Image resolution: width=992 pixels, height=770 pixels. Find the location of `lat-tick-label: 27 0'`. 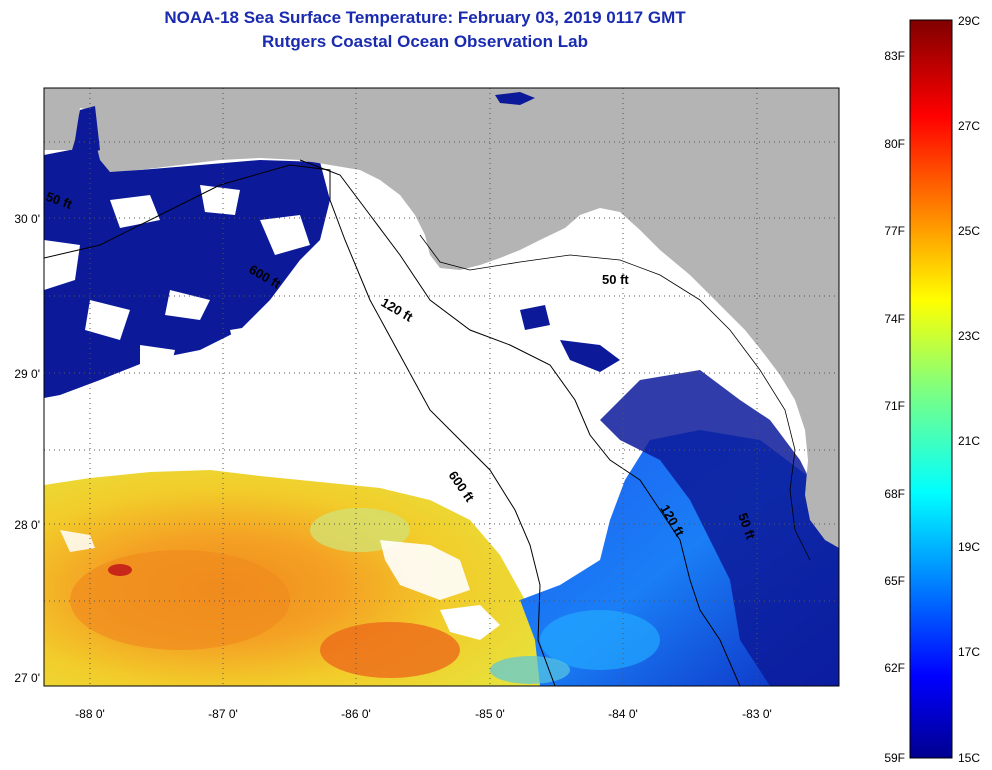

lat-tick-label: 27 0' is located at coordinates (27, 678).